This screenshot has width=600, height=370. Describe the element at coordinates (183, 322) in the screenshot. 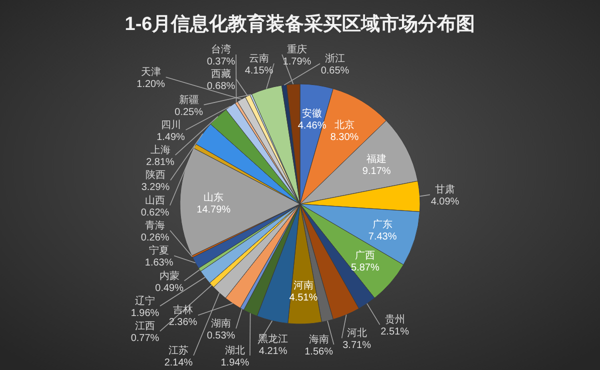

I see `data-label: 2.36%` at that location.